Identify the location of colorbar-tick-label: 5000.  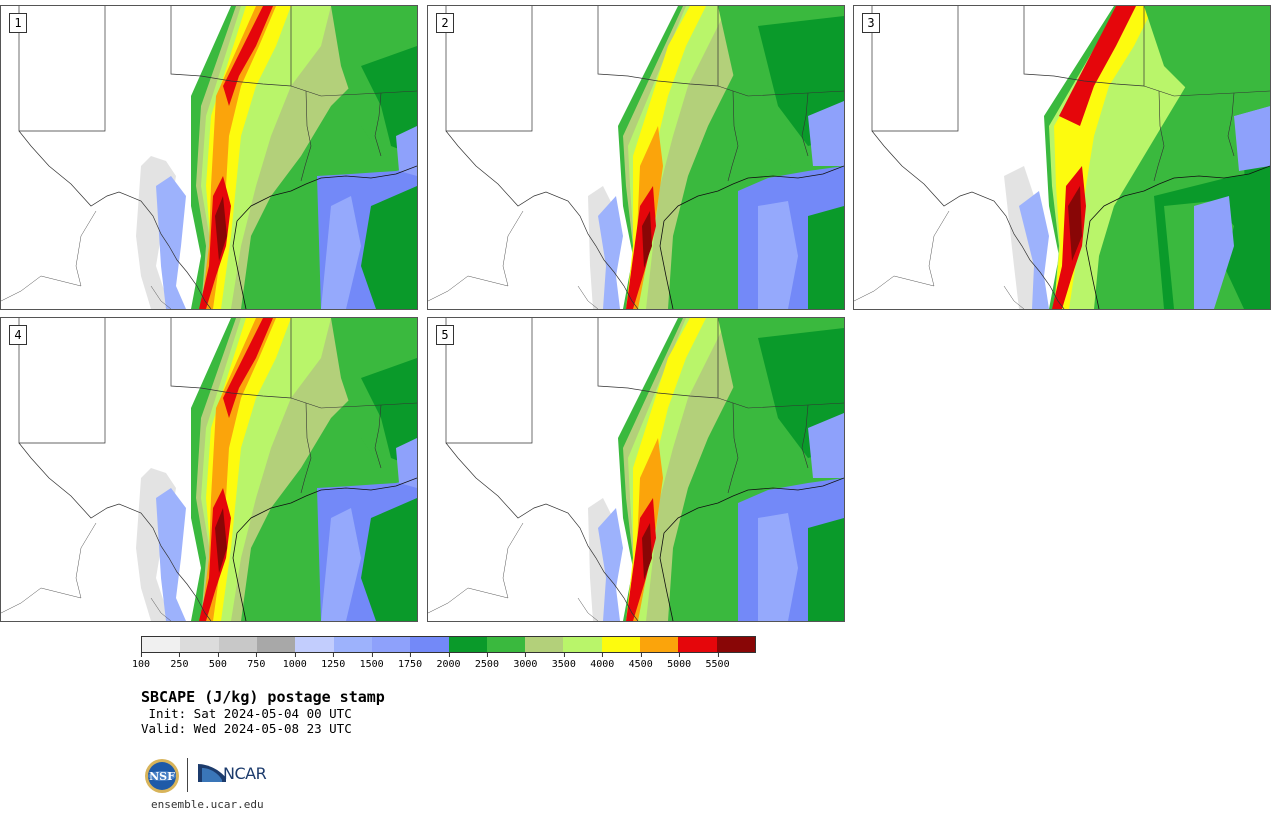
(679, 664).